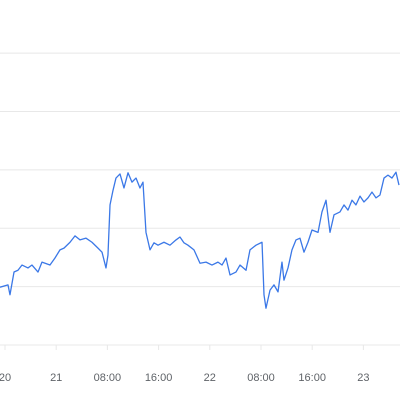  What do you see at coordinates (363, 378) in the screenshot?
I see `x-tick-label: 23` at bounding box center [363, 378].